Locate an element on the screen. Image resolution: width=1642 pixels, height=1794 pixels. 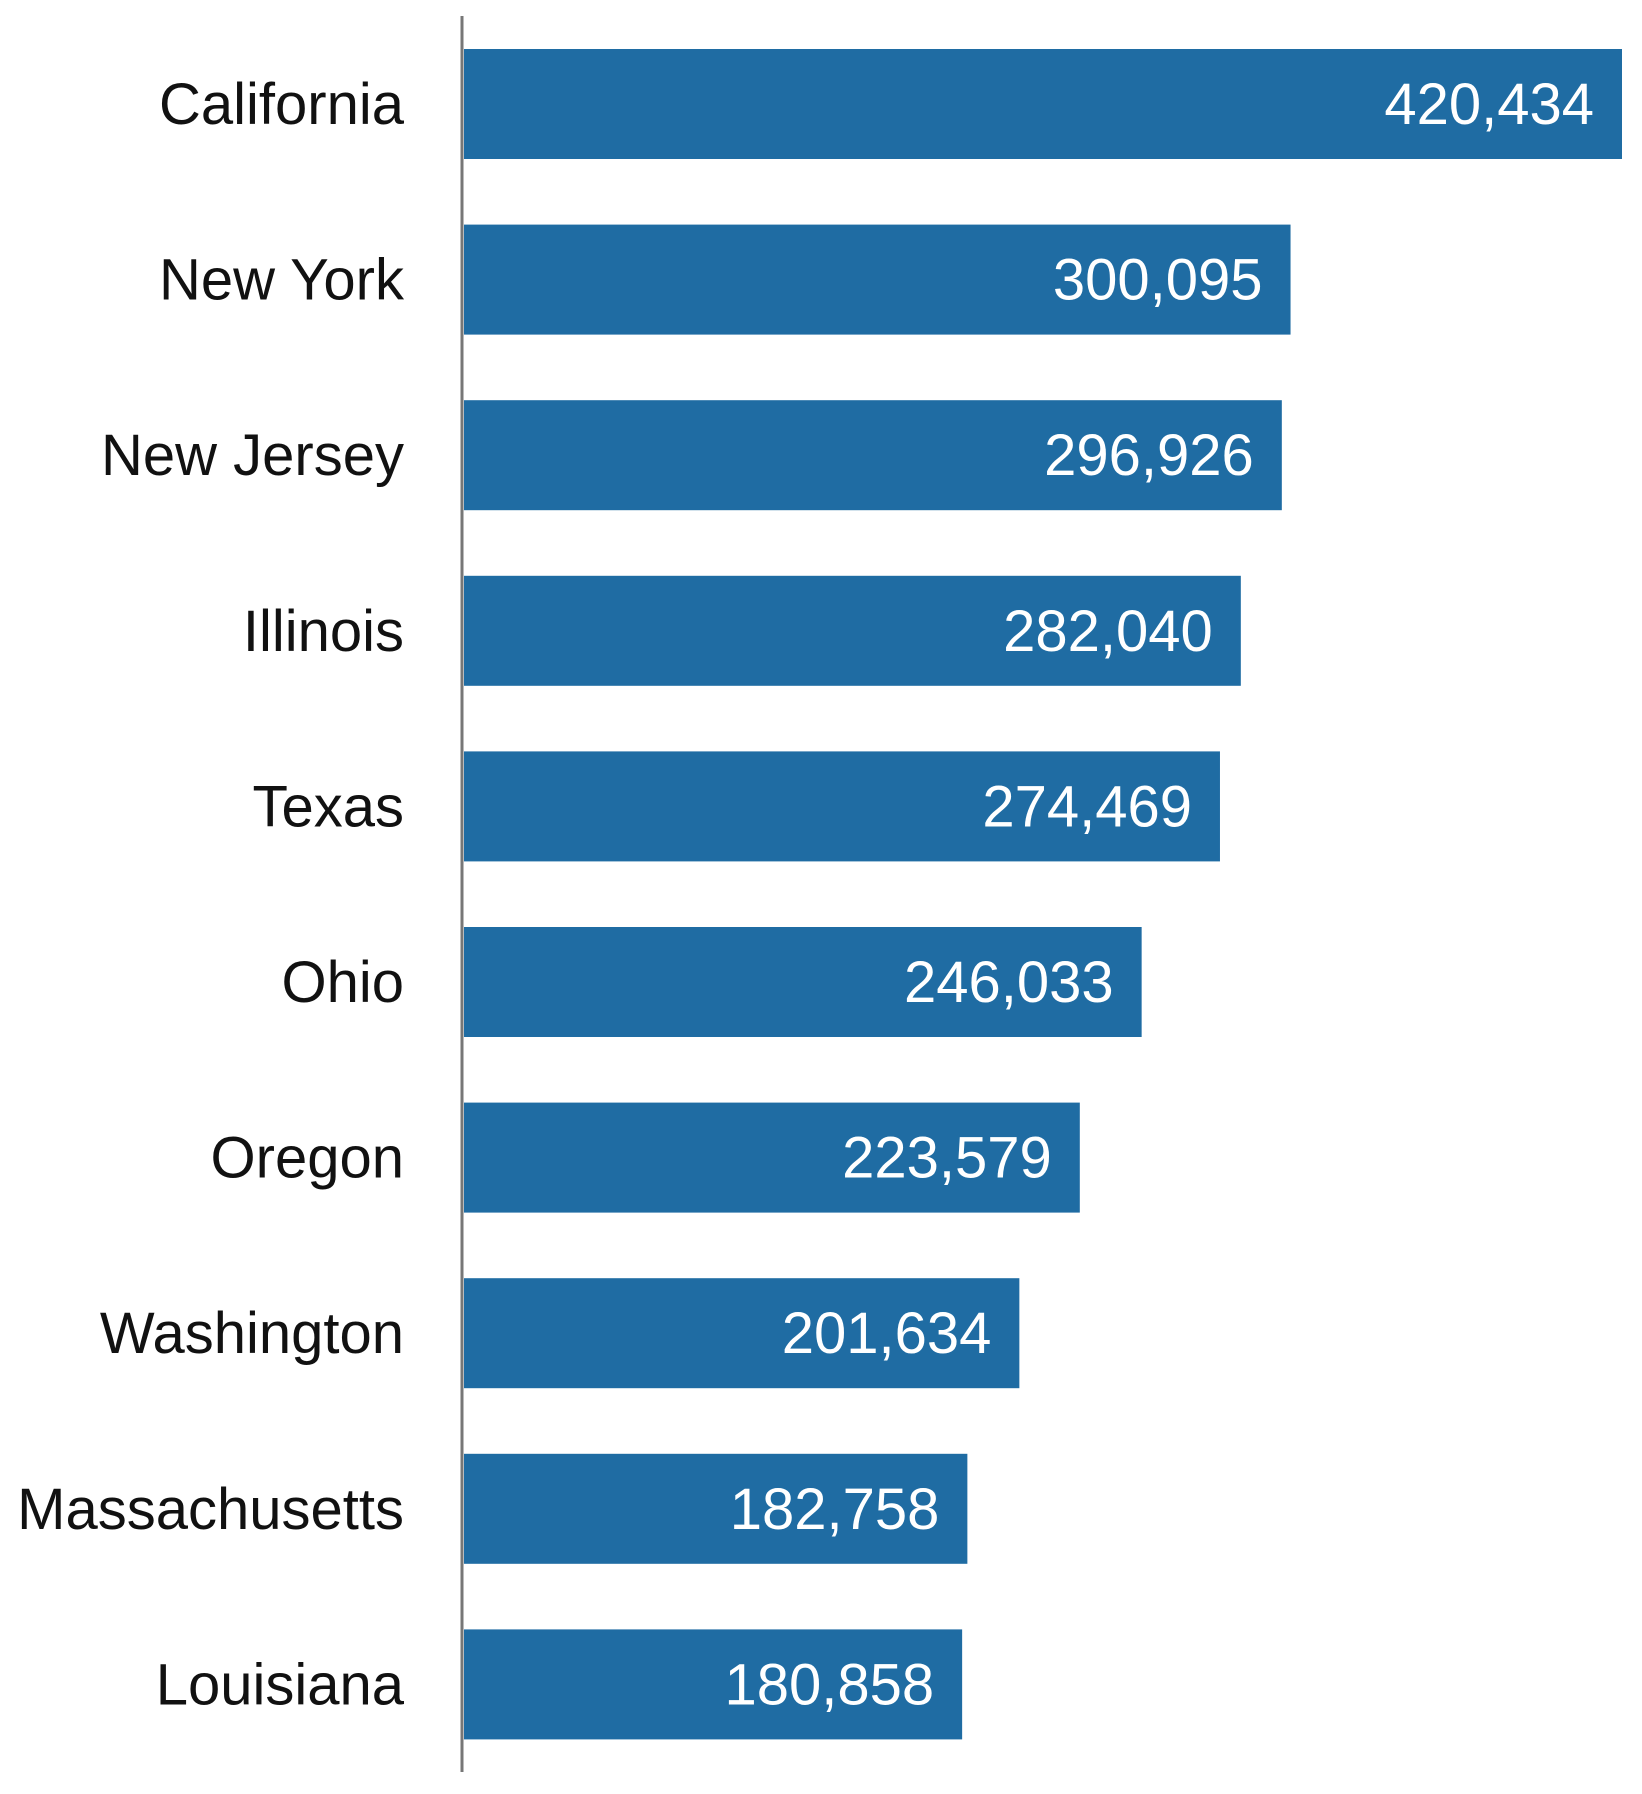
category-label: Ohio is located at coordinates (342, 982).